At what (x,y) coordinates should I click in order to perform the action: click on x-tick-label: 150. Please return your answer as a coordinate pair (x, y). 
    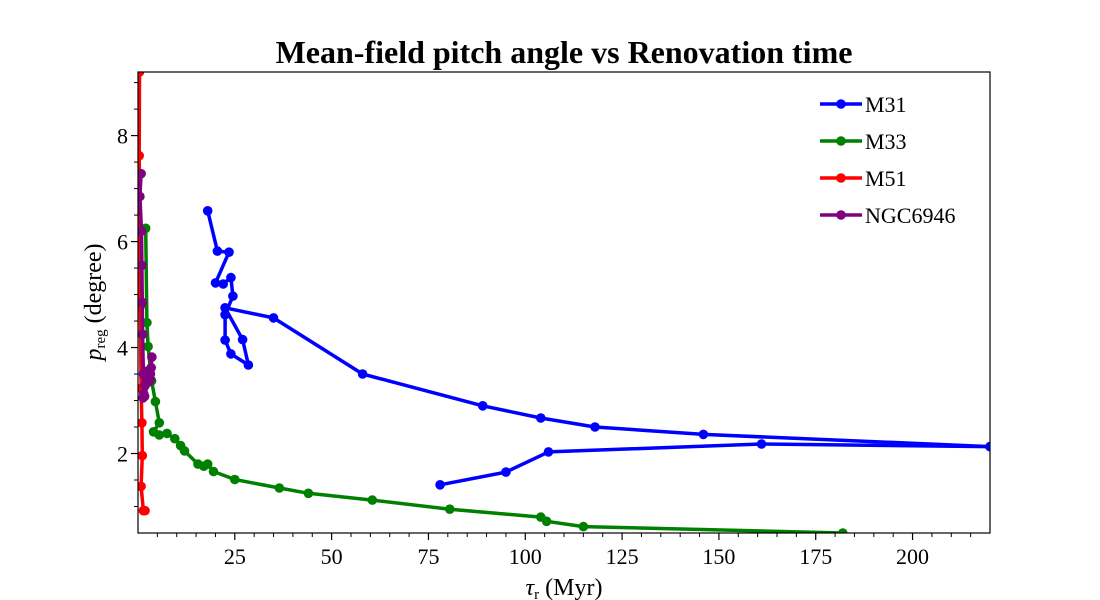
    Looking at the image, I should click on (718, 556).